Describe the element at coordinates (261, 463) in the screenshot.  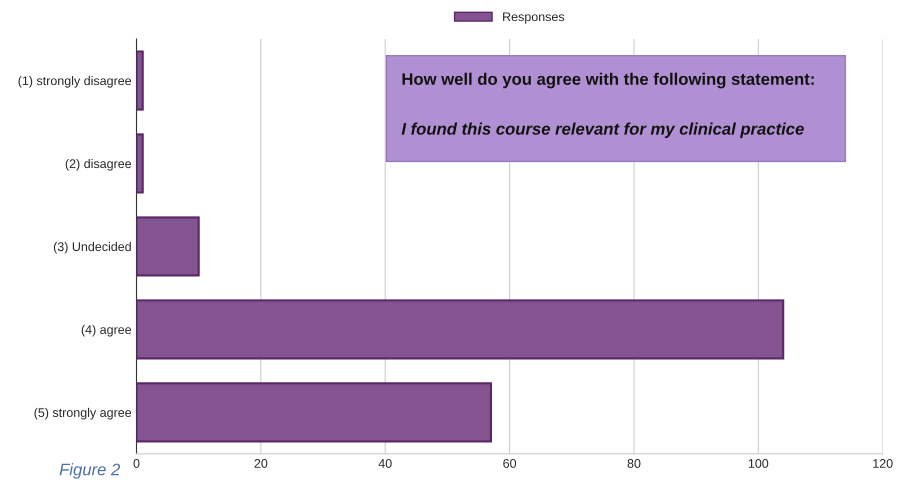
I see `x-tick-label: 20` at that location.